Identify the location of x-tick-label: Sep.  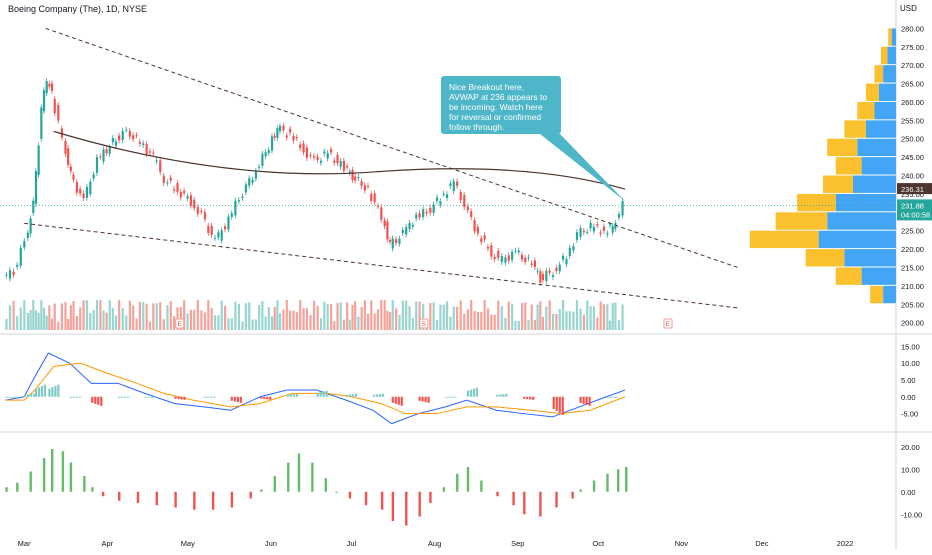
(517, 543).